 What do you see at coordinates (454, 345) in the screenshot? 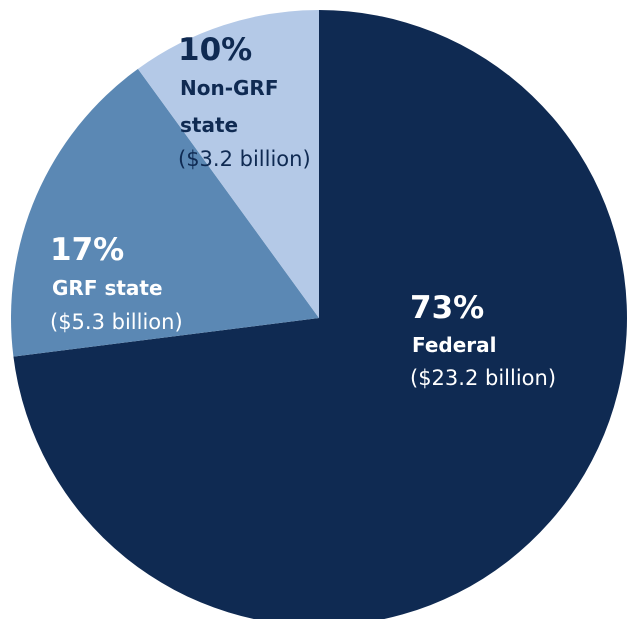
I see `slice-name-federal: Federal` at bounding box center [454, 345].